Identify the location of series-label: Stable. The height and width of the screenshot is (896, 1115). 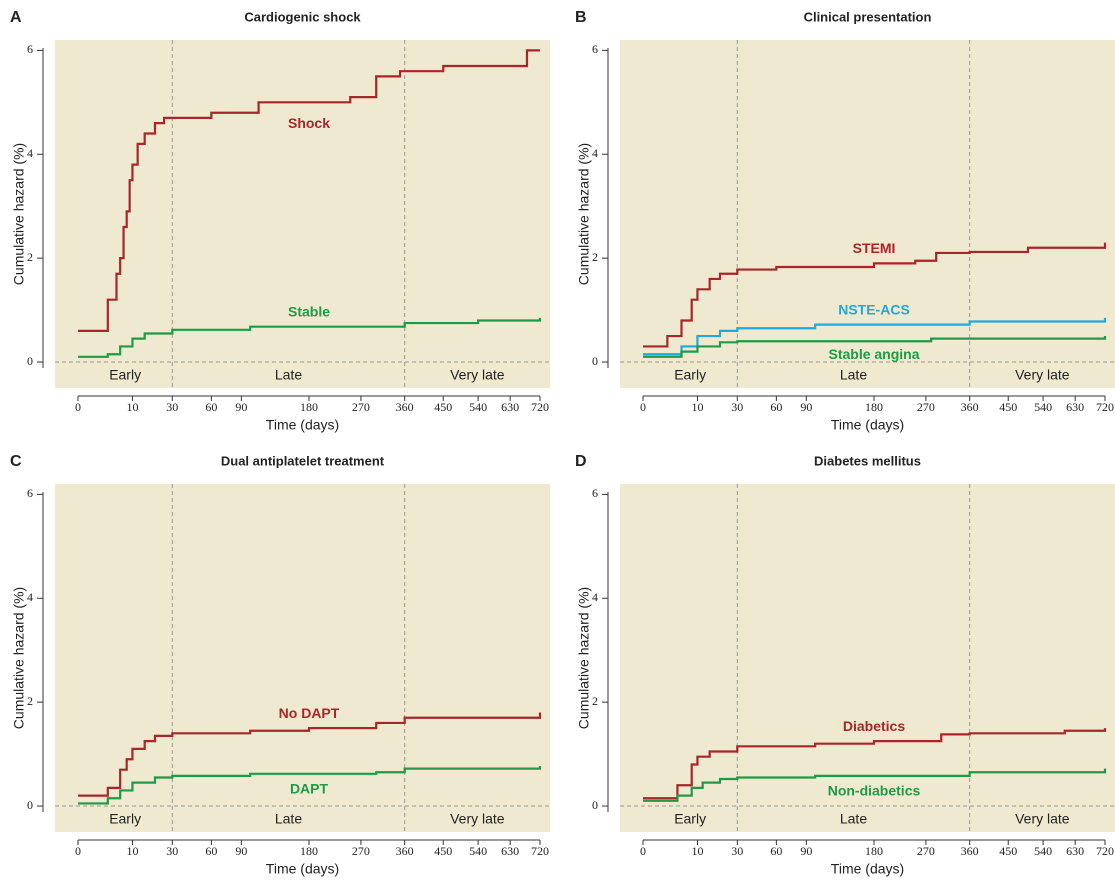
(309, 311).